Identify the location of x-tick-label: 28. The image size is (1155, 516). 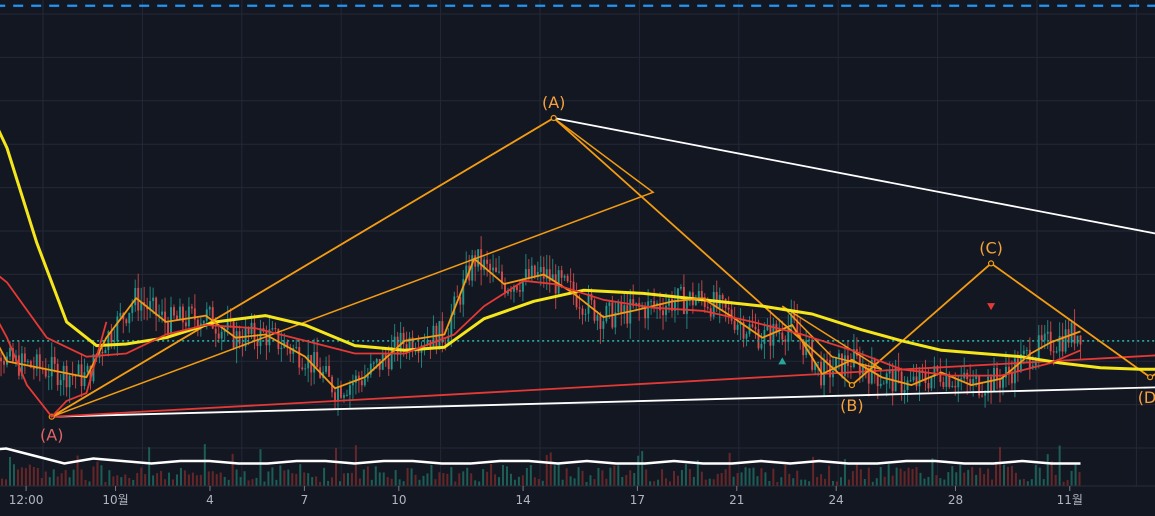
(955, 500).